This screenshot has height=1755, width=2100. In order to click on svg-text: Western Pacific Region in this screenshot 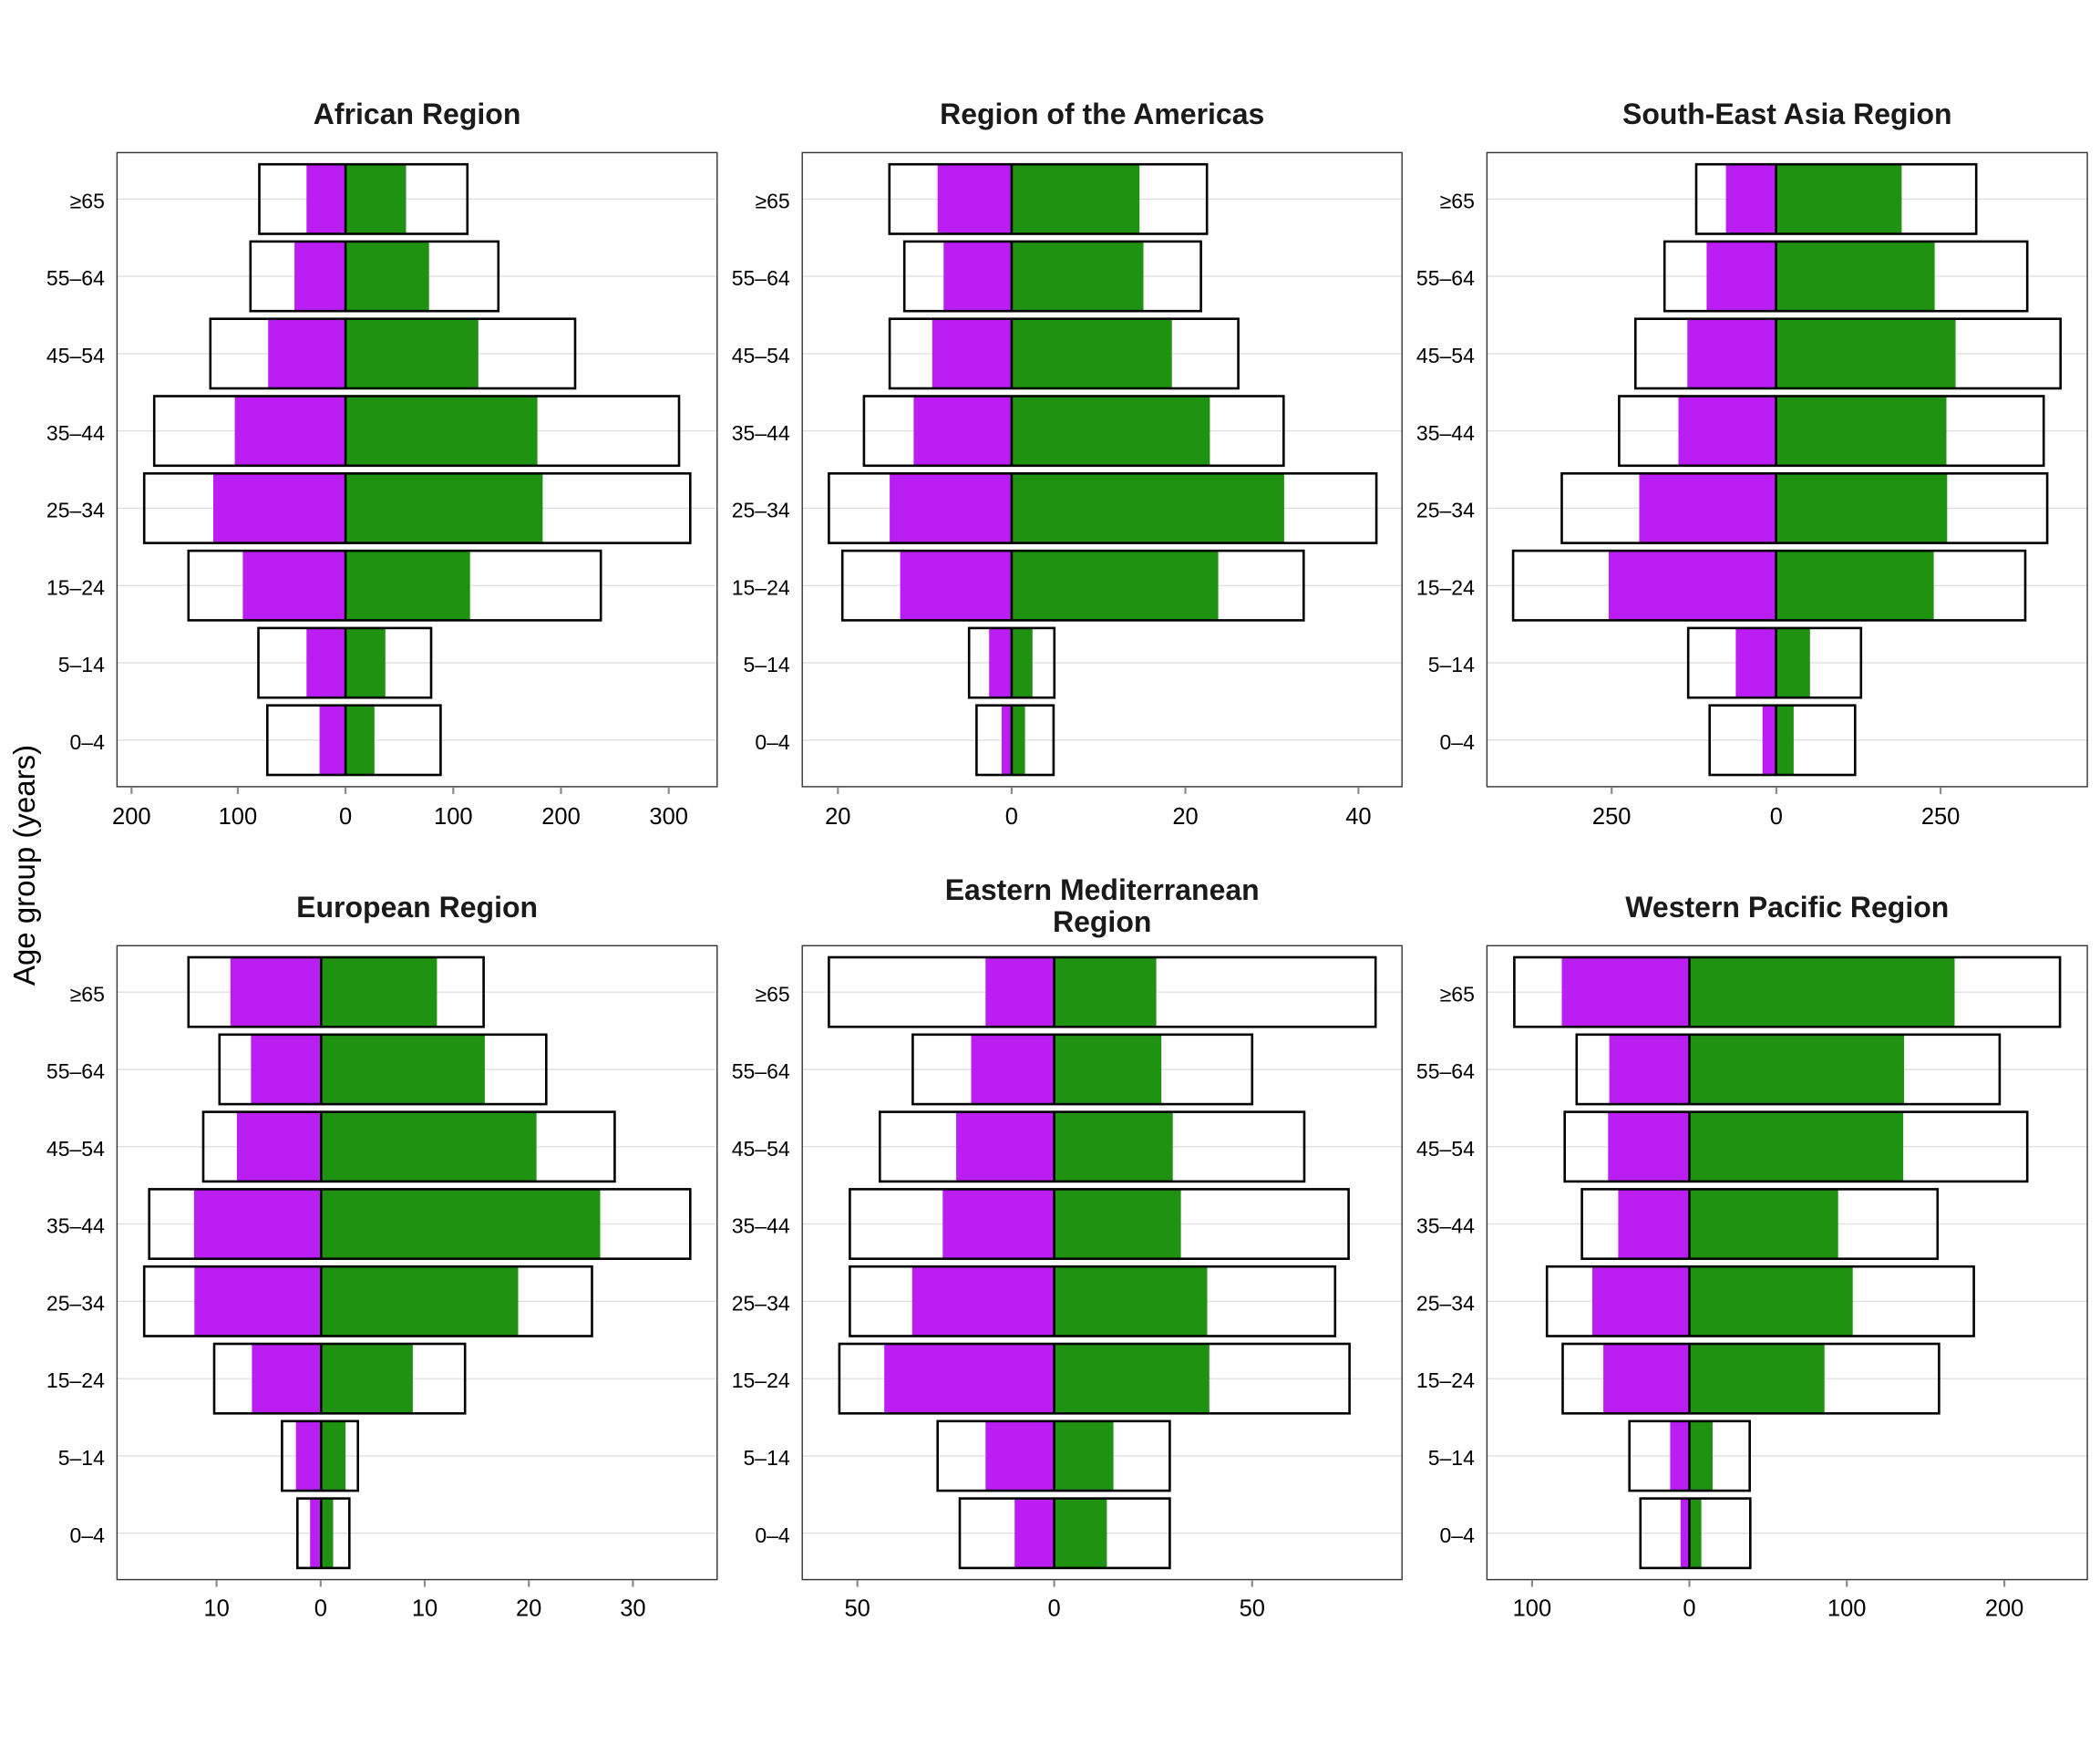, I will do `click(1787, 907)`.